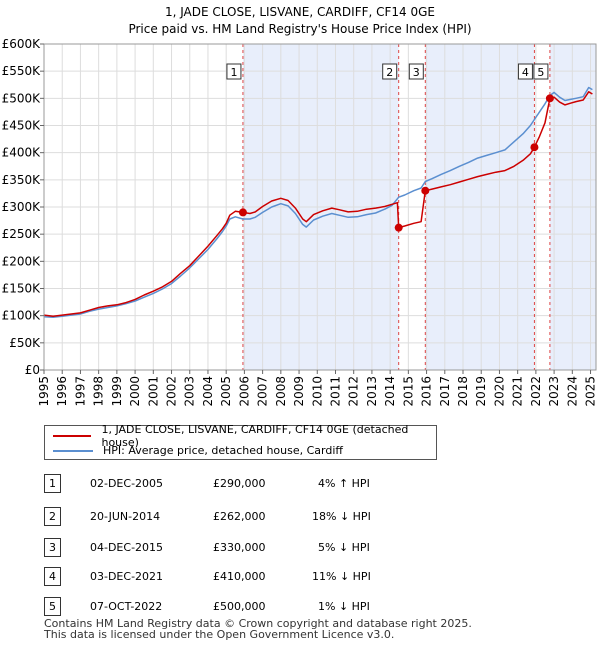 The width and height of the screenshot is (600, 650). Describe the element at coordinates (22, 98) in the screenshot. I see `y-tick-label: £500K` at that location.